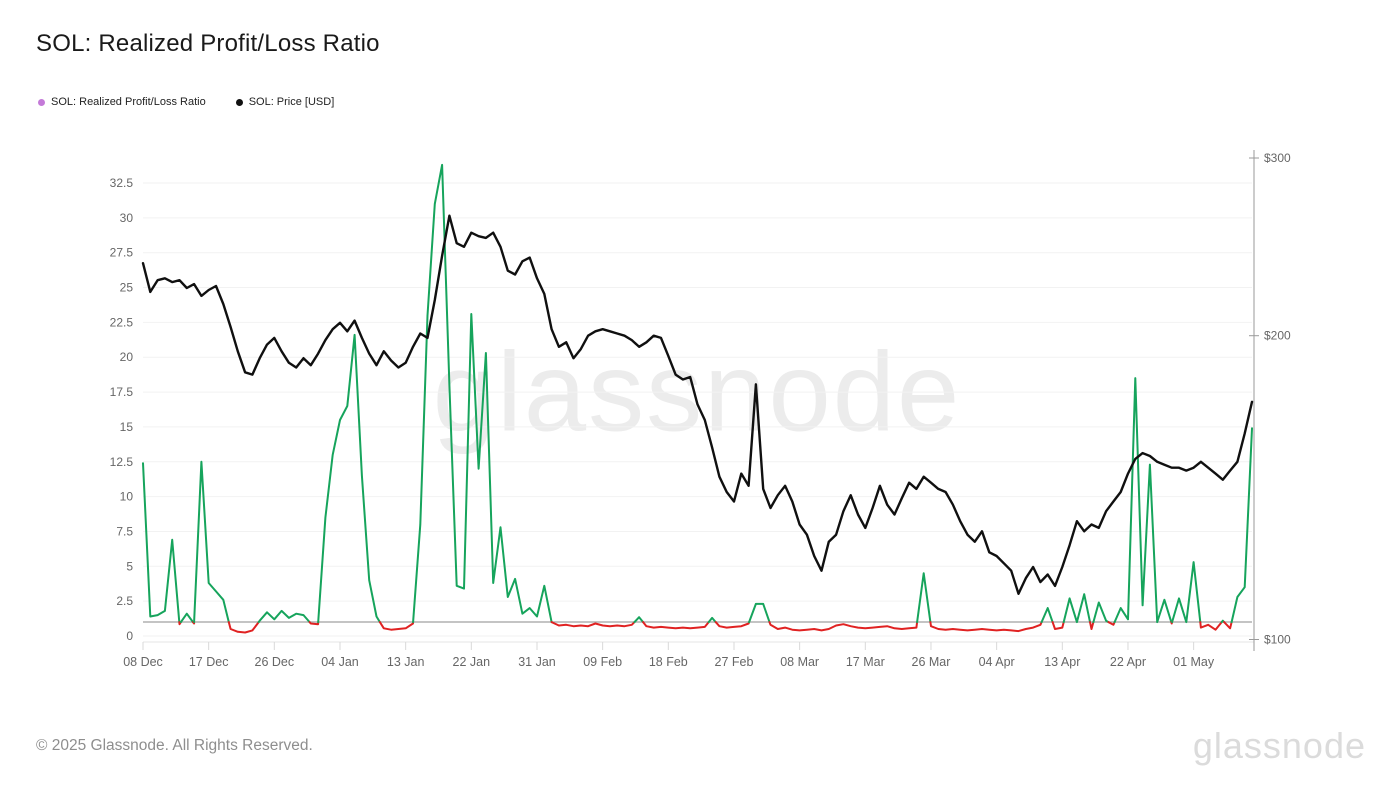 The height and width of the screenshot is (787, 1400). I want to click on glassnode-logo-watermark: glassnode, so click(1279, 745).